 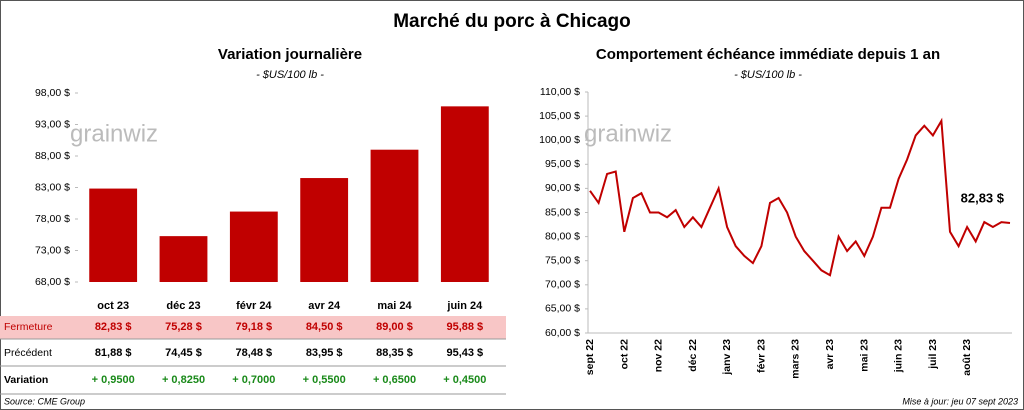 I want to click on x-tick-label: mai 24, so click(x=394, y=306).